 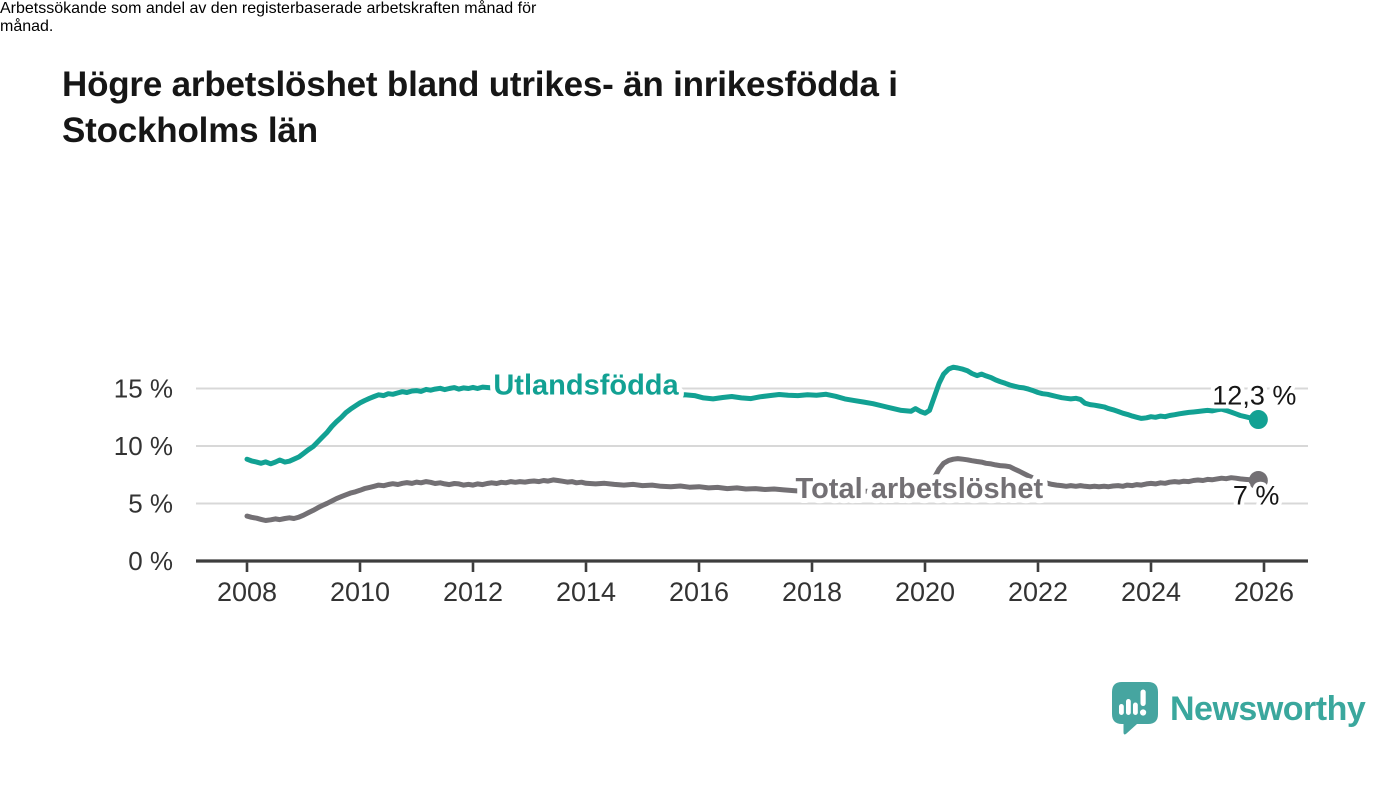 What do you see at coordinates (1256, 496) in the screenshot?
I see `end-value-label-total: 7 %` at bounding box center [1256, 496].